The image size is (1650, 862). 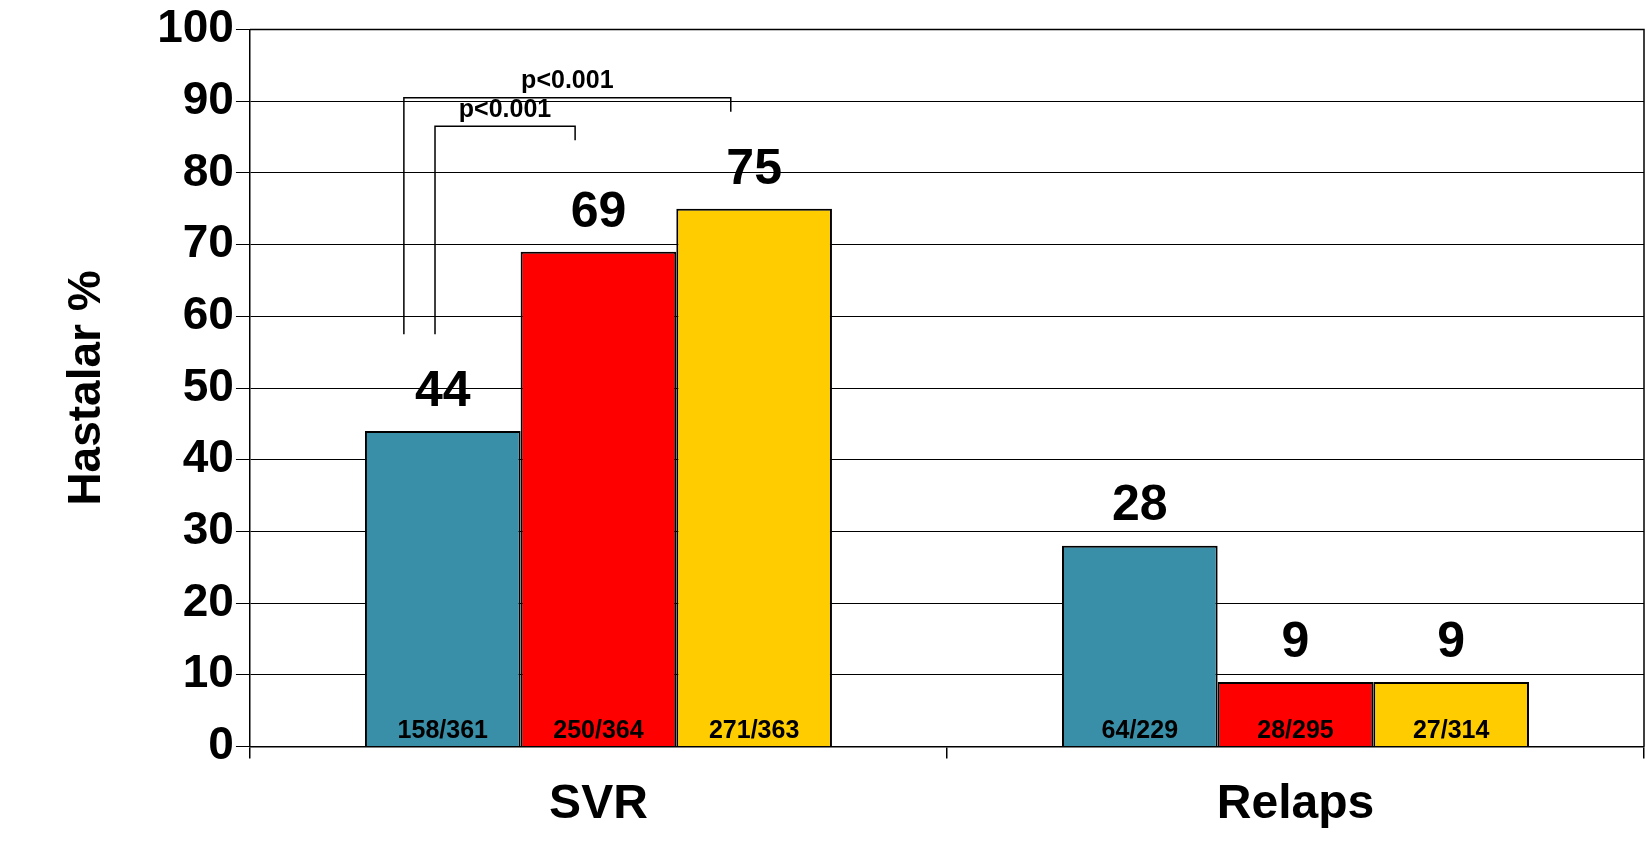 What do you see at coordinates (208, 97) in the screenshot?
I see `y-tick-label: 90` at bounding box center [208, 97].